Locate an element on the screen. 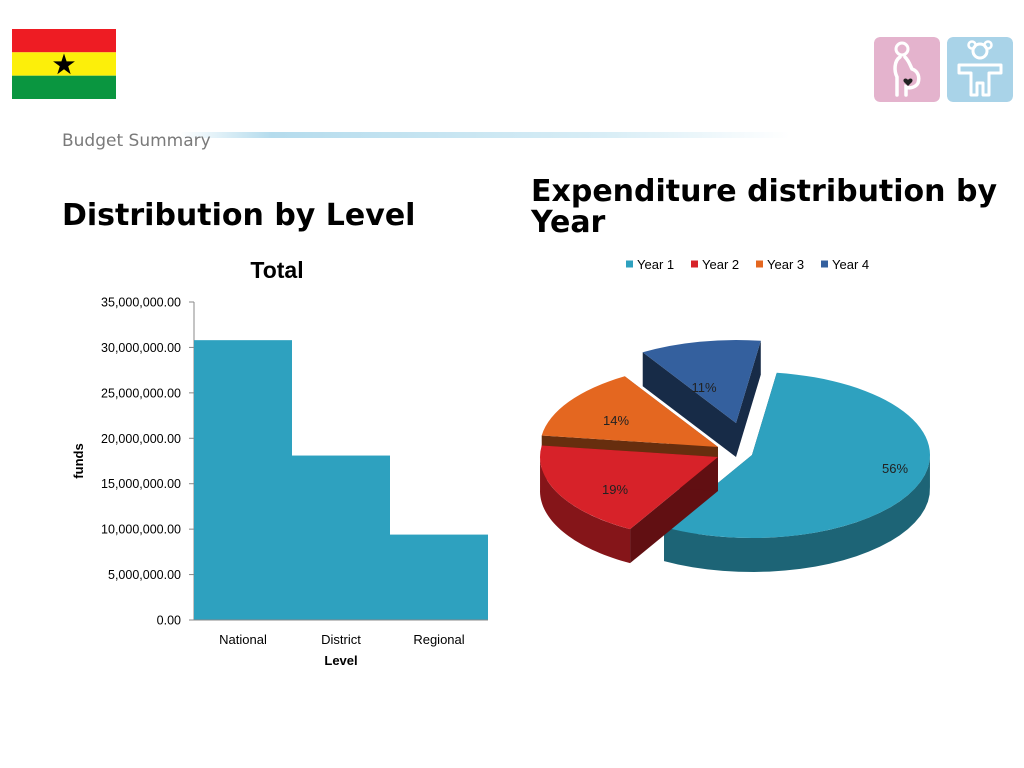  bar-regional is located at coordinates (439, 577).